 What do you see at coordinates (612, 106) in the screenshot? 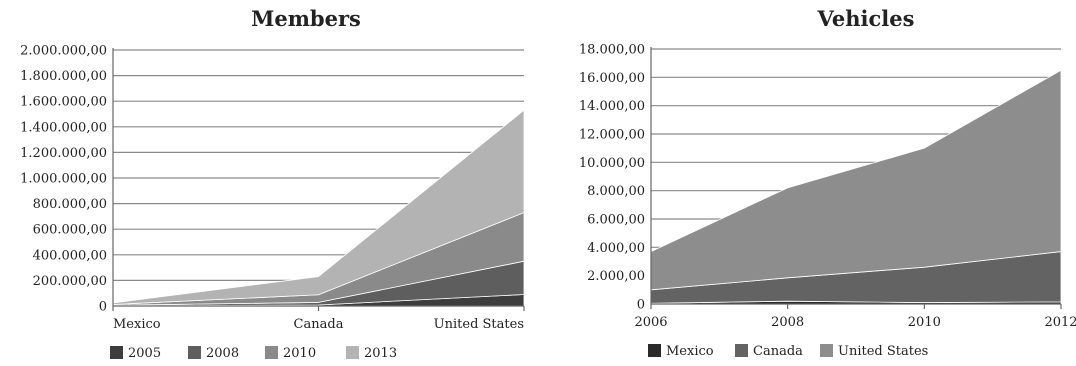
I see `y-tick-label: 14.000,00` at bounding box center [612, 106].